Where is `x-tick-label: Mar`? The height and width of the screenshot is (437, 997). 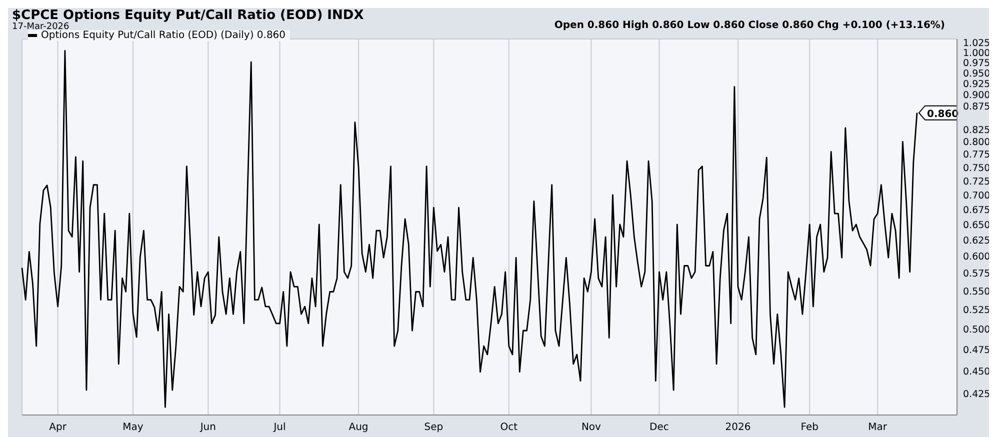
x-tick-label: Mar is located at coordinates (878, 428).